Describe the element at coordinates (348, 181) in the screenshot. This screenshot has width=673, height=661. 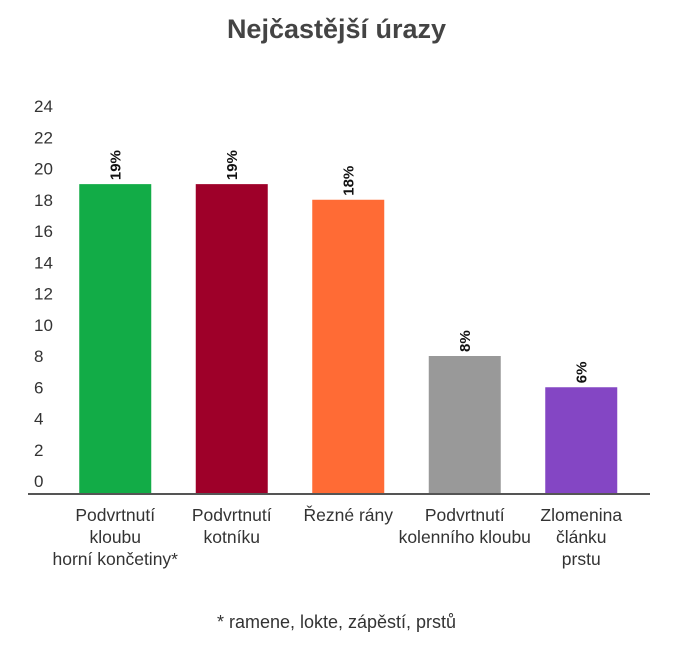
I see `data-label: 18%` at that location.